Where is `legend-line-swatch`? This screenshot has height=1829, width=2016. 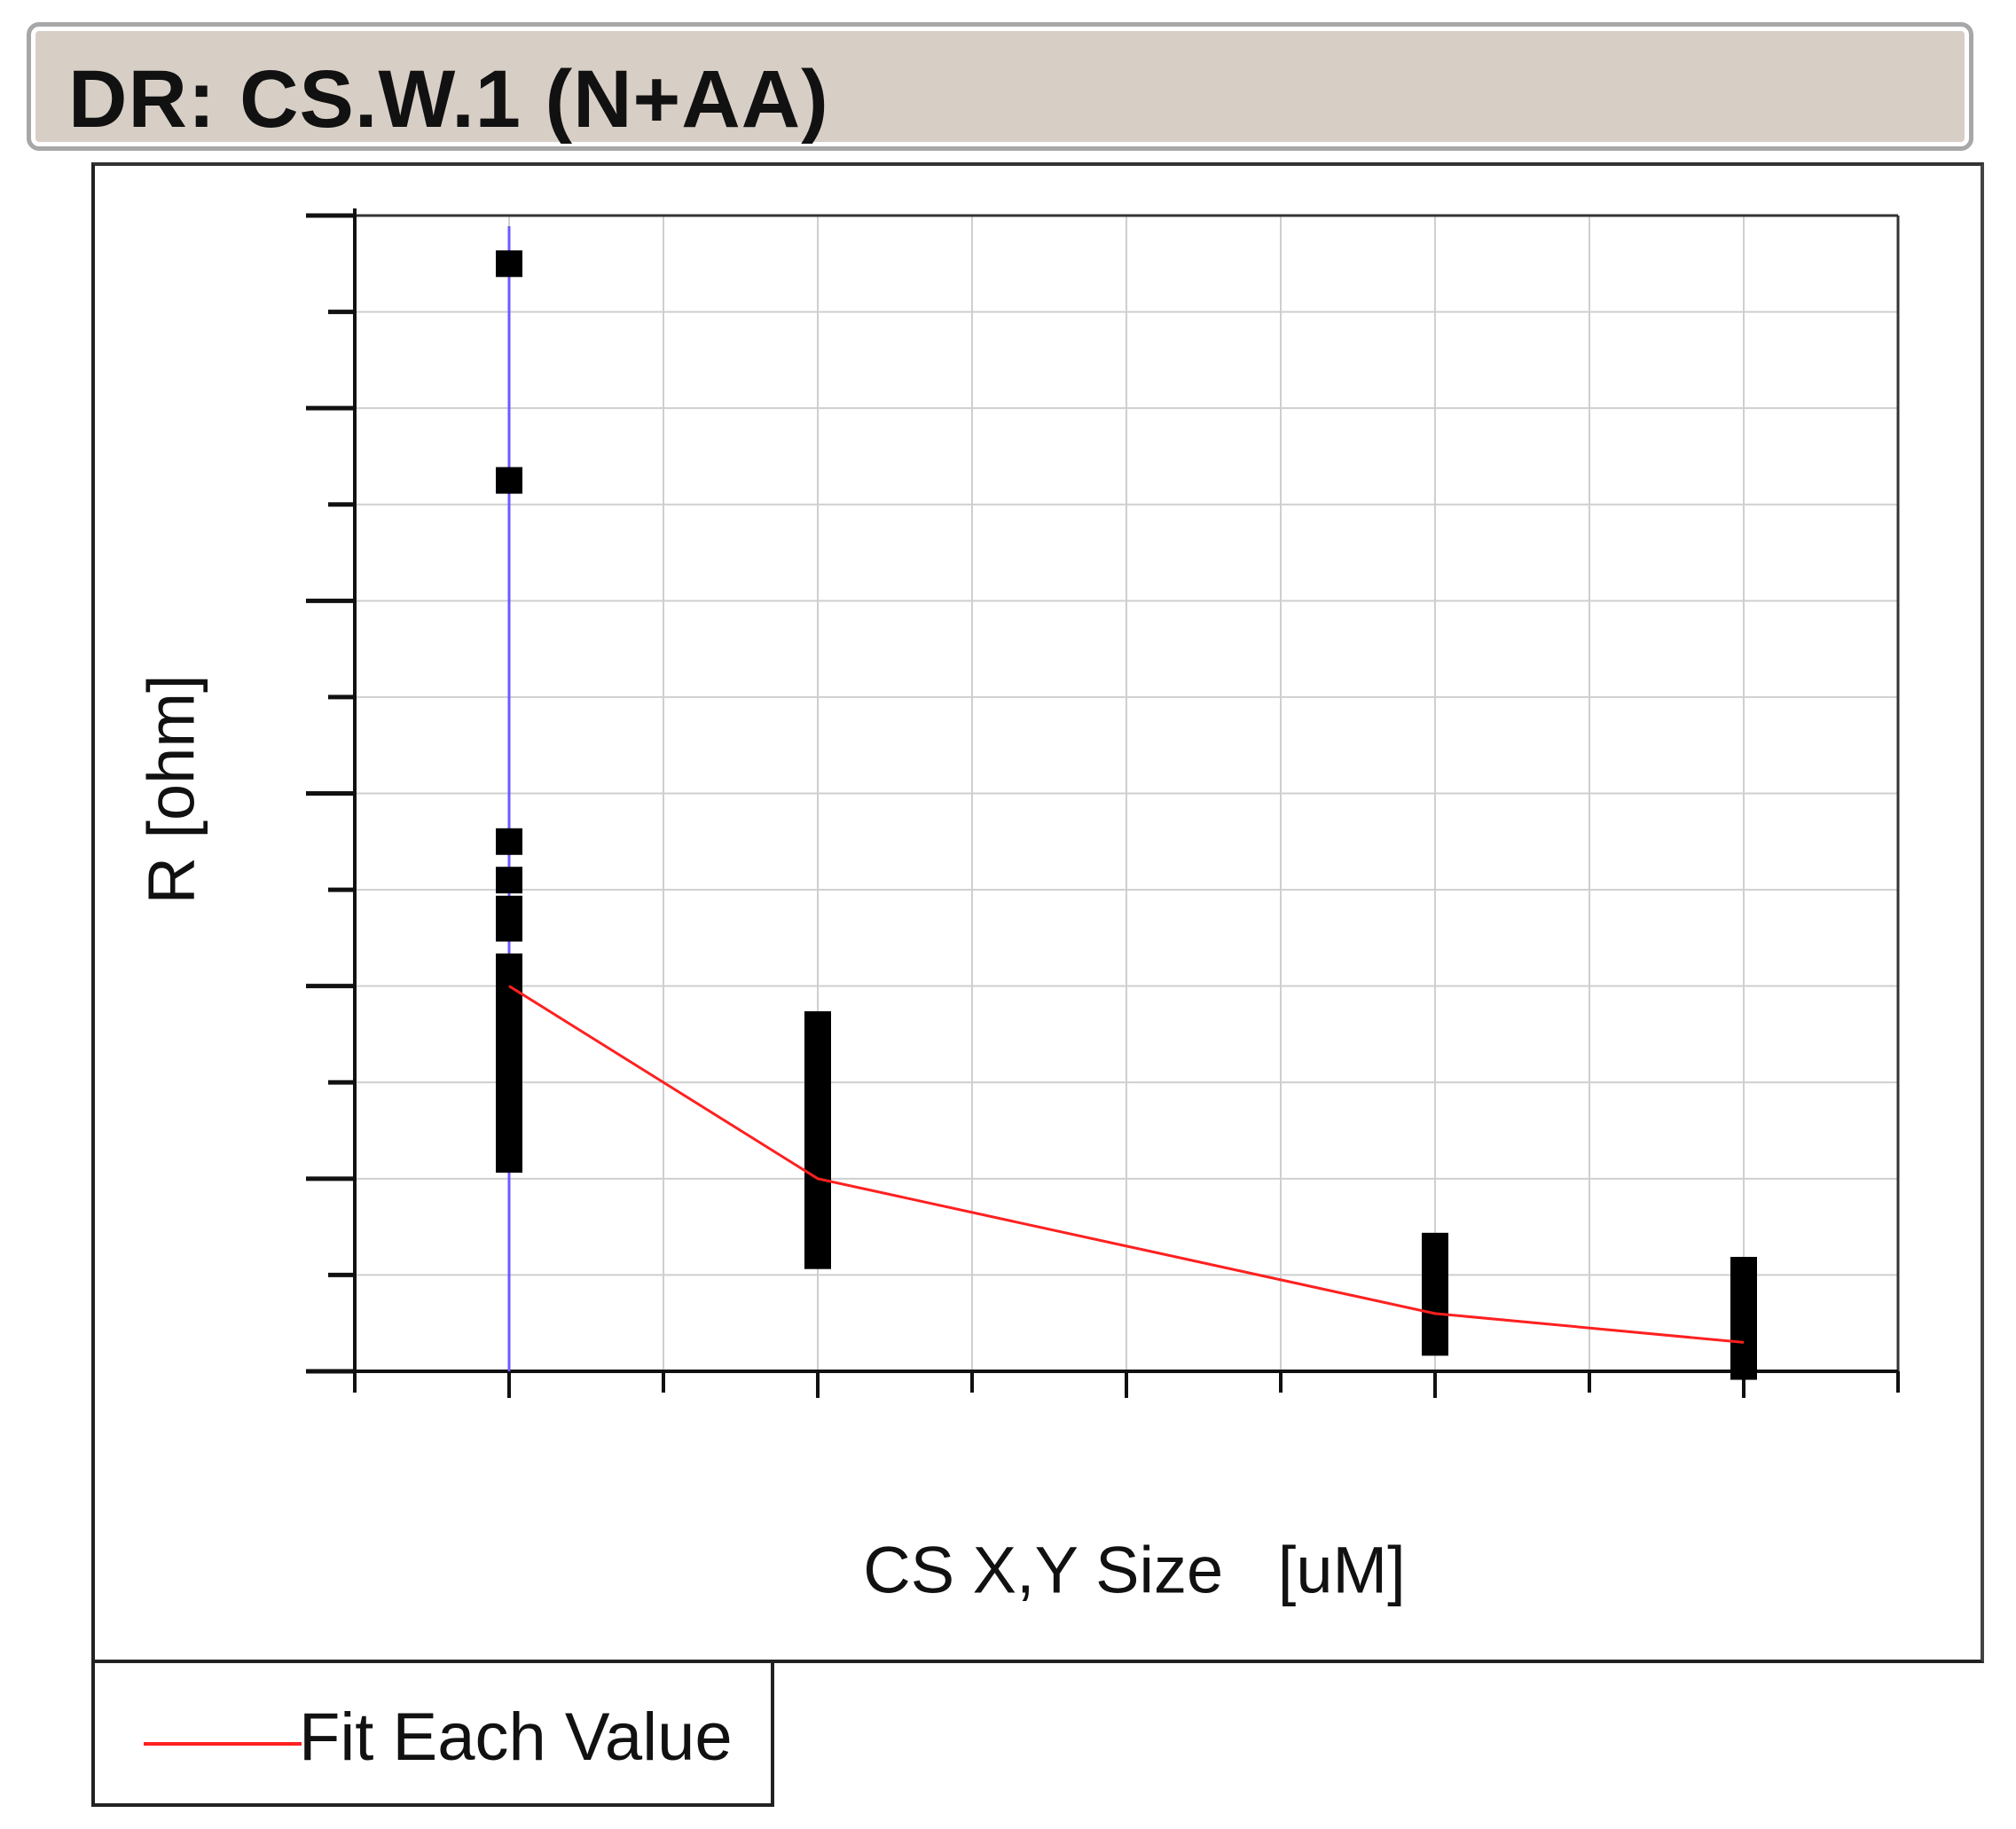 legend-line-swatch is located at coordinates (223, 1744).